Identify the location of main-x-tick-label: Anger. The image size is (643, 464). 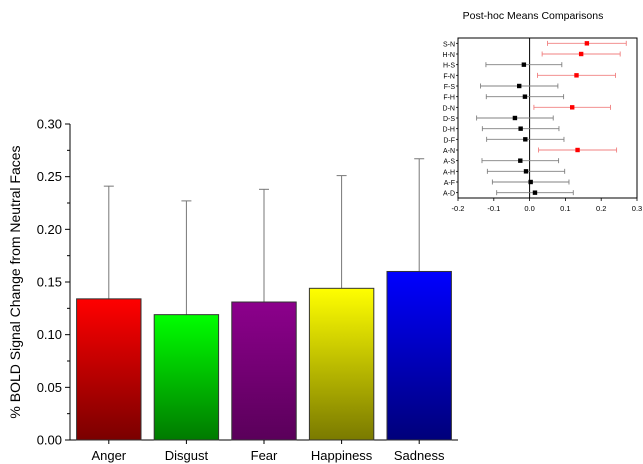
(108, 455).